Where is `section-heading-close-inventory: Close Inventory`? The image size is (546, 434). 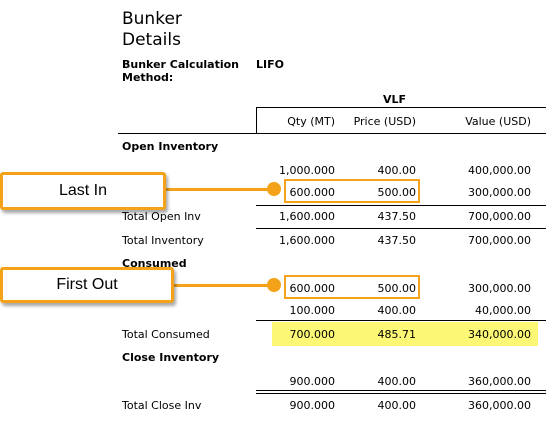 section-heading-close-inventory: Close Inventory is located at coordinates (171, 357).